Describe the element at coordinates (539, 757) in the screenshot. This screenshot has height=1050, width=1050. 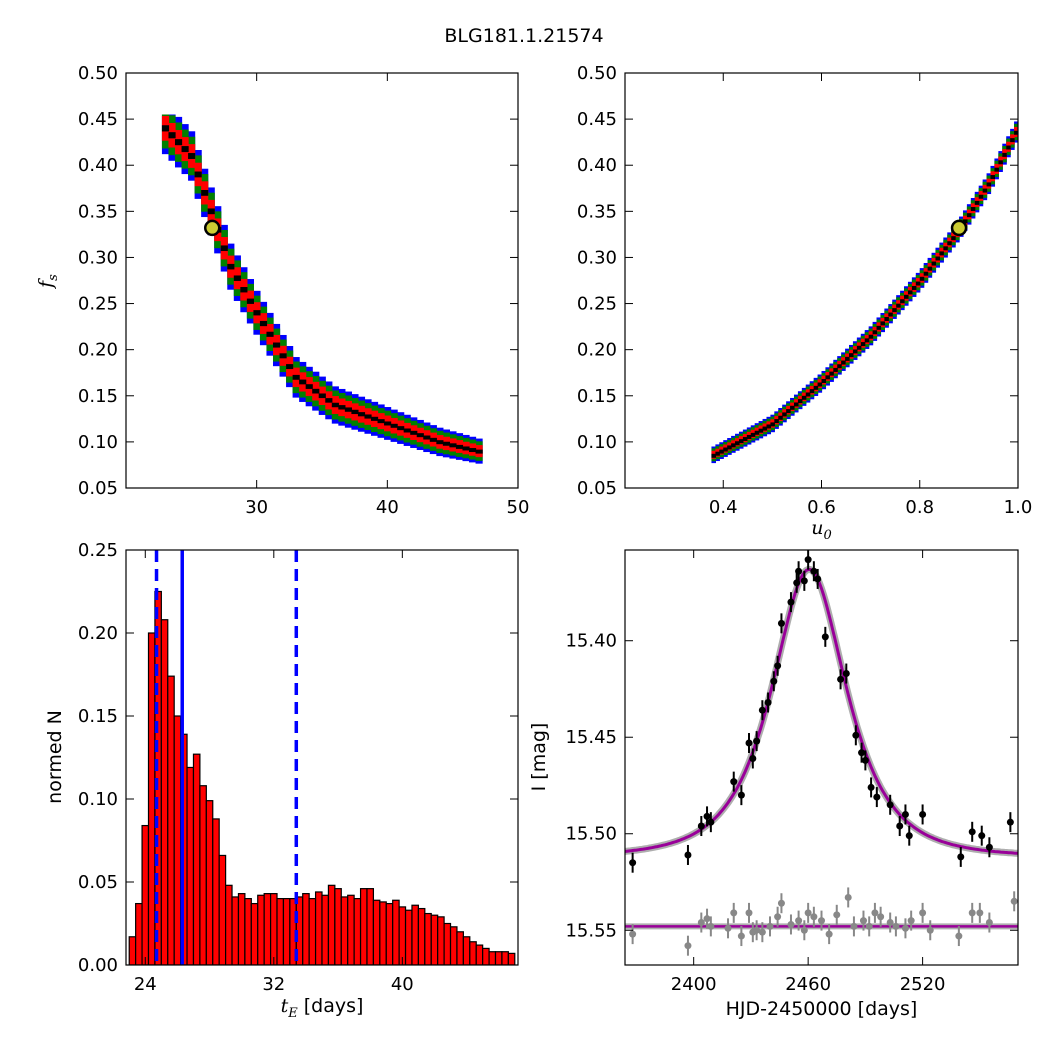
I see `y-axis-label: I [mag]` at that location.